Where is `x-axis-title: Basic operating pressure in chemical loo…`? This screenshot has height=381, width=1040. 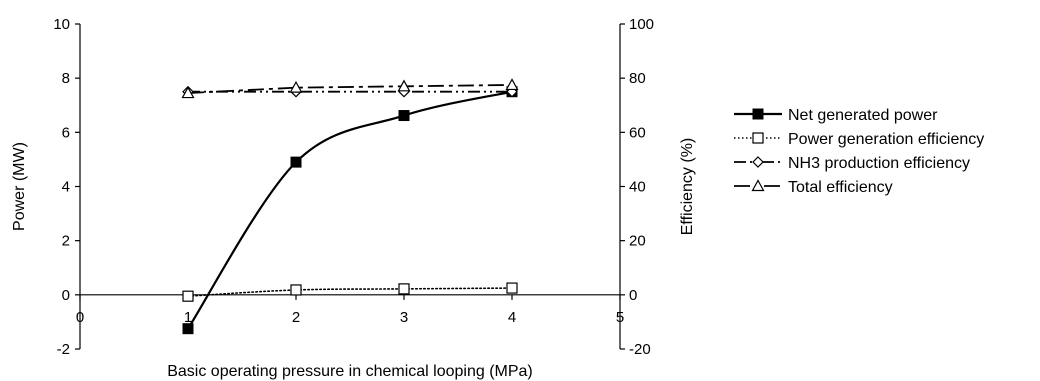
x-axis-title: Basic operating pressure in chemical loo… is located at coordinates (350, 371).